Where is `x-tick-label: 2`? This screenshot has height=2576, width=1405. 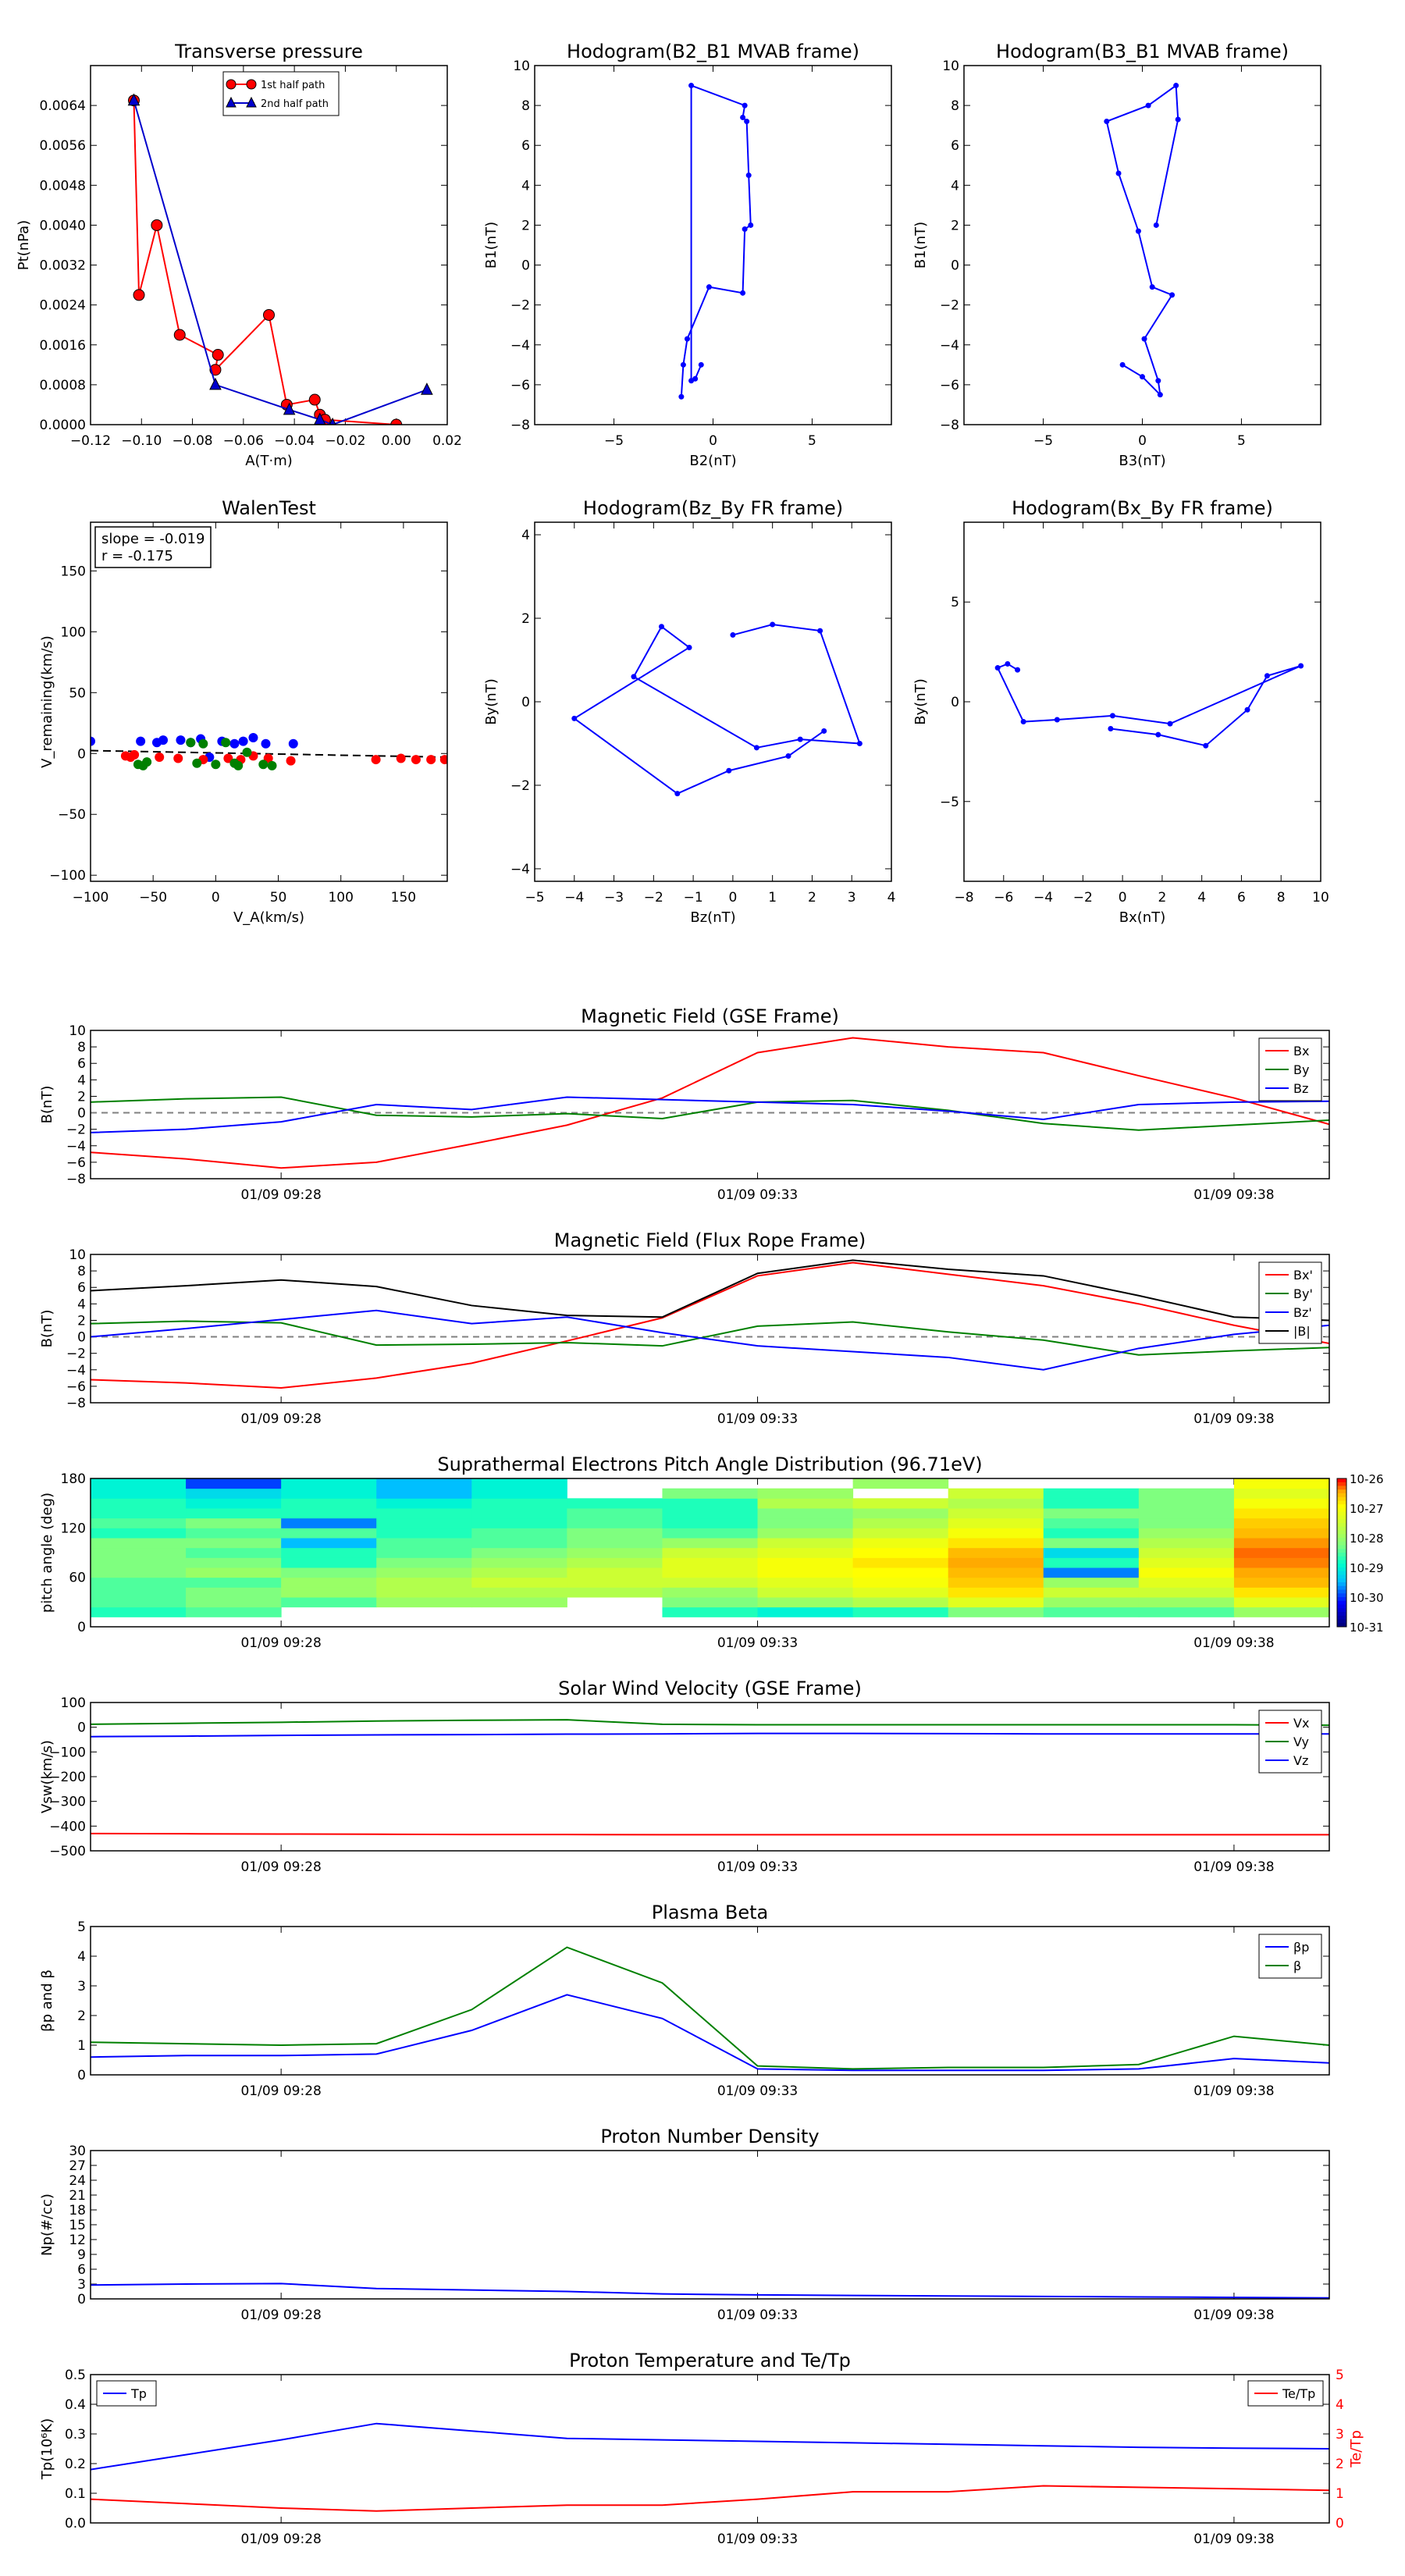 x-tick-label: 2 is located at coordinates (812, 898).